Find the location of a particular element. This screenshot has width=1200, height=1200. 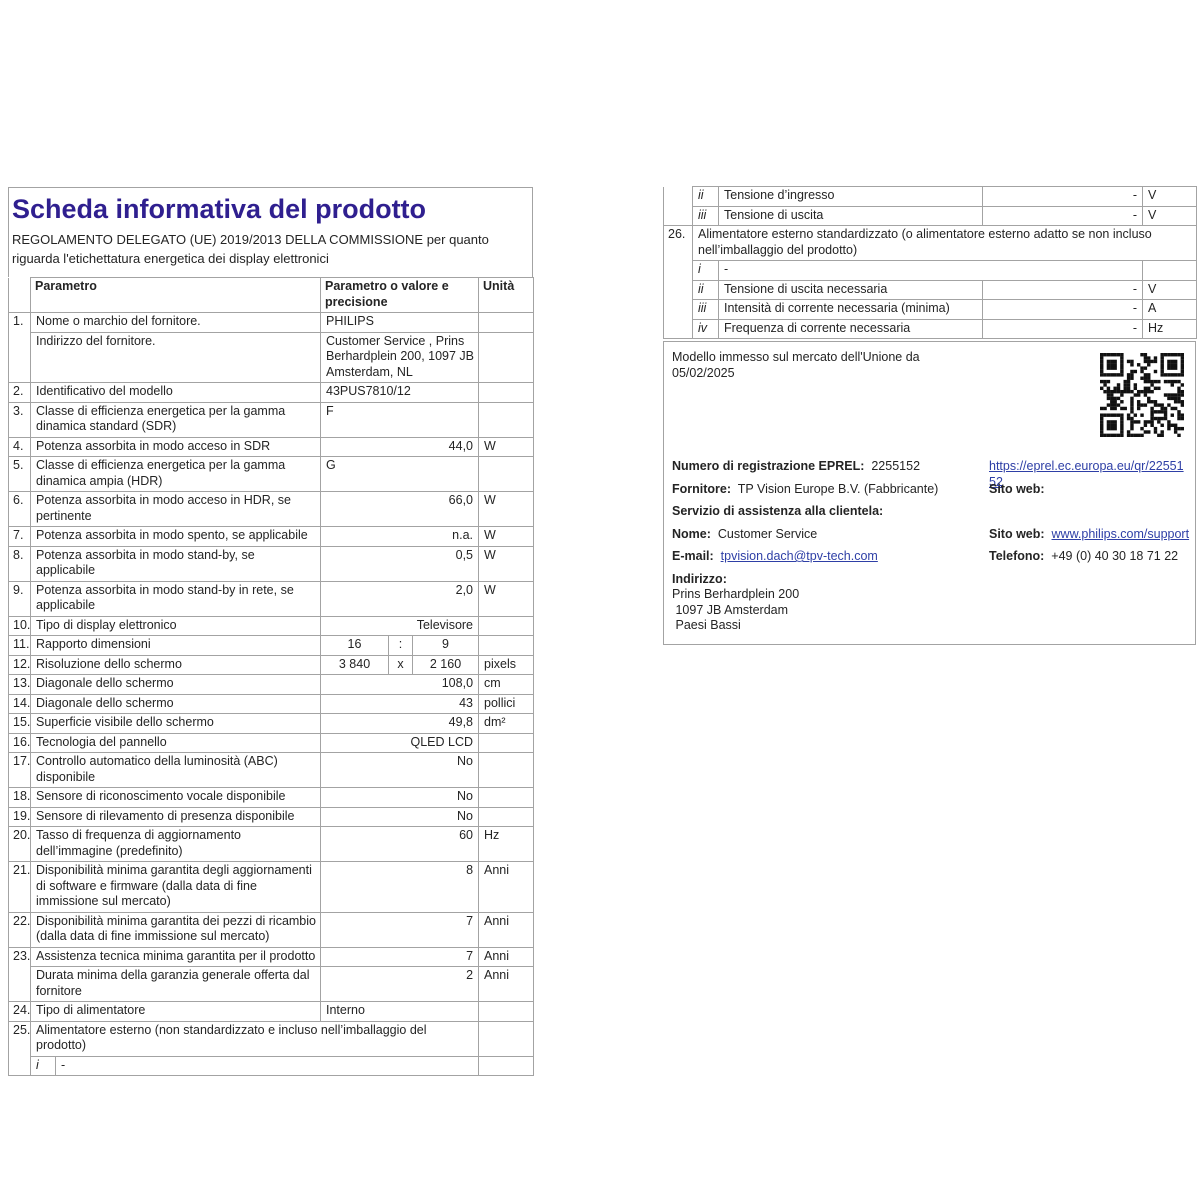

header-valore: Parametro o valore e pre­cisione is located at coordinates (399, 295).